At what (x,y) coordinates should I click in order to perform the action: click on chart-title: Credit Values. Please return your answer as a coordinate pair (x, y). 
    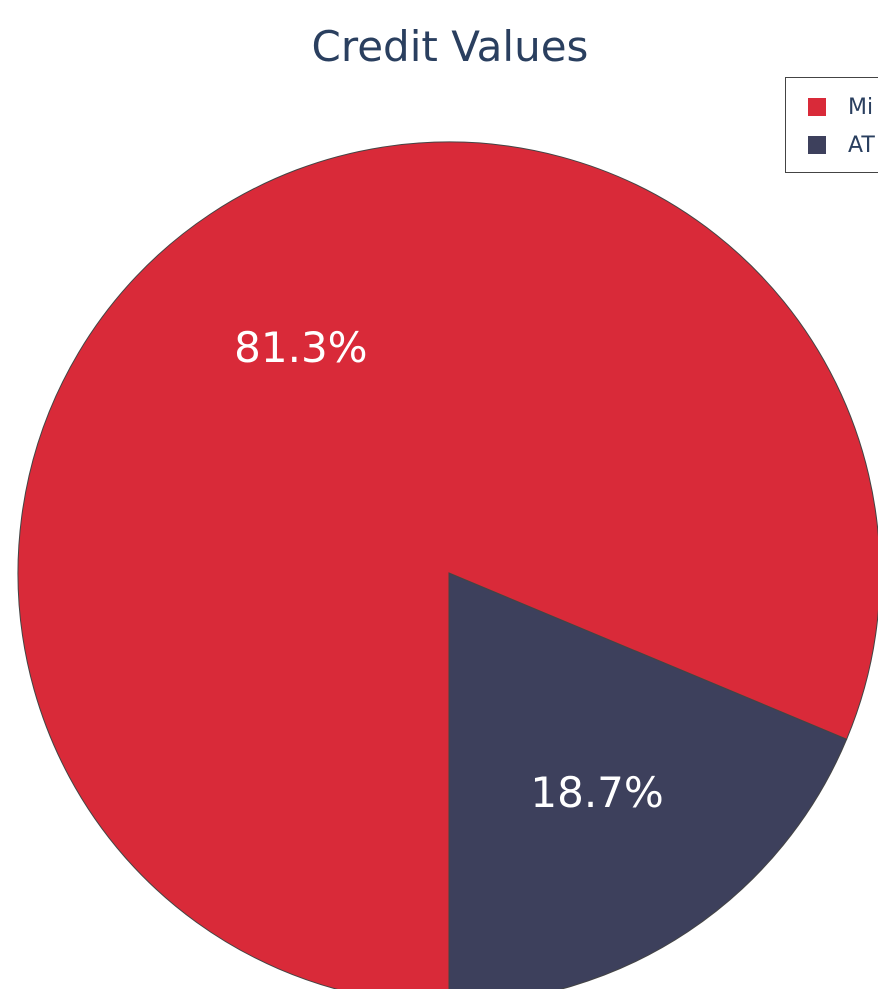
    Looking at the image, I should click on (450, 46).